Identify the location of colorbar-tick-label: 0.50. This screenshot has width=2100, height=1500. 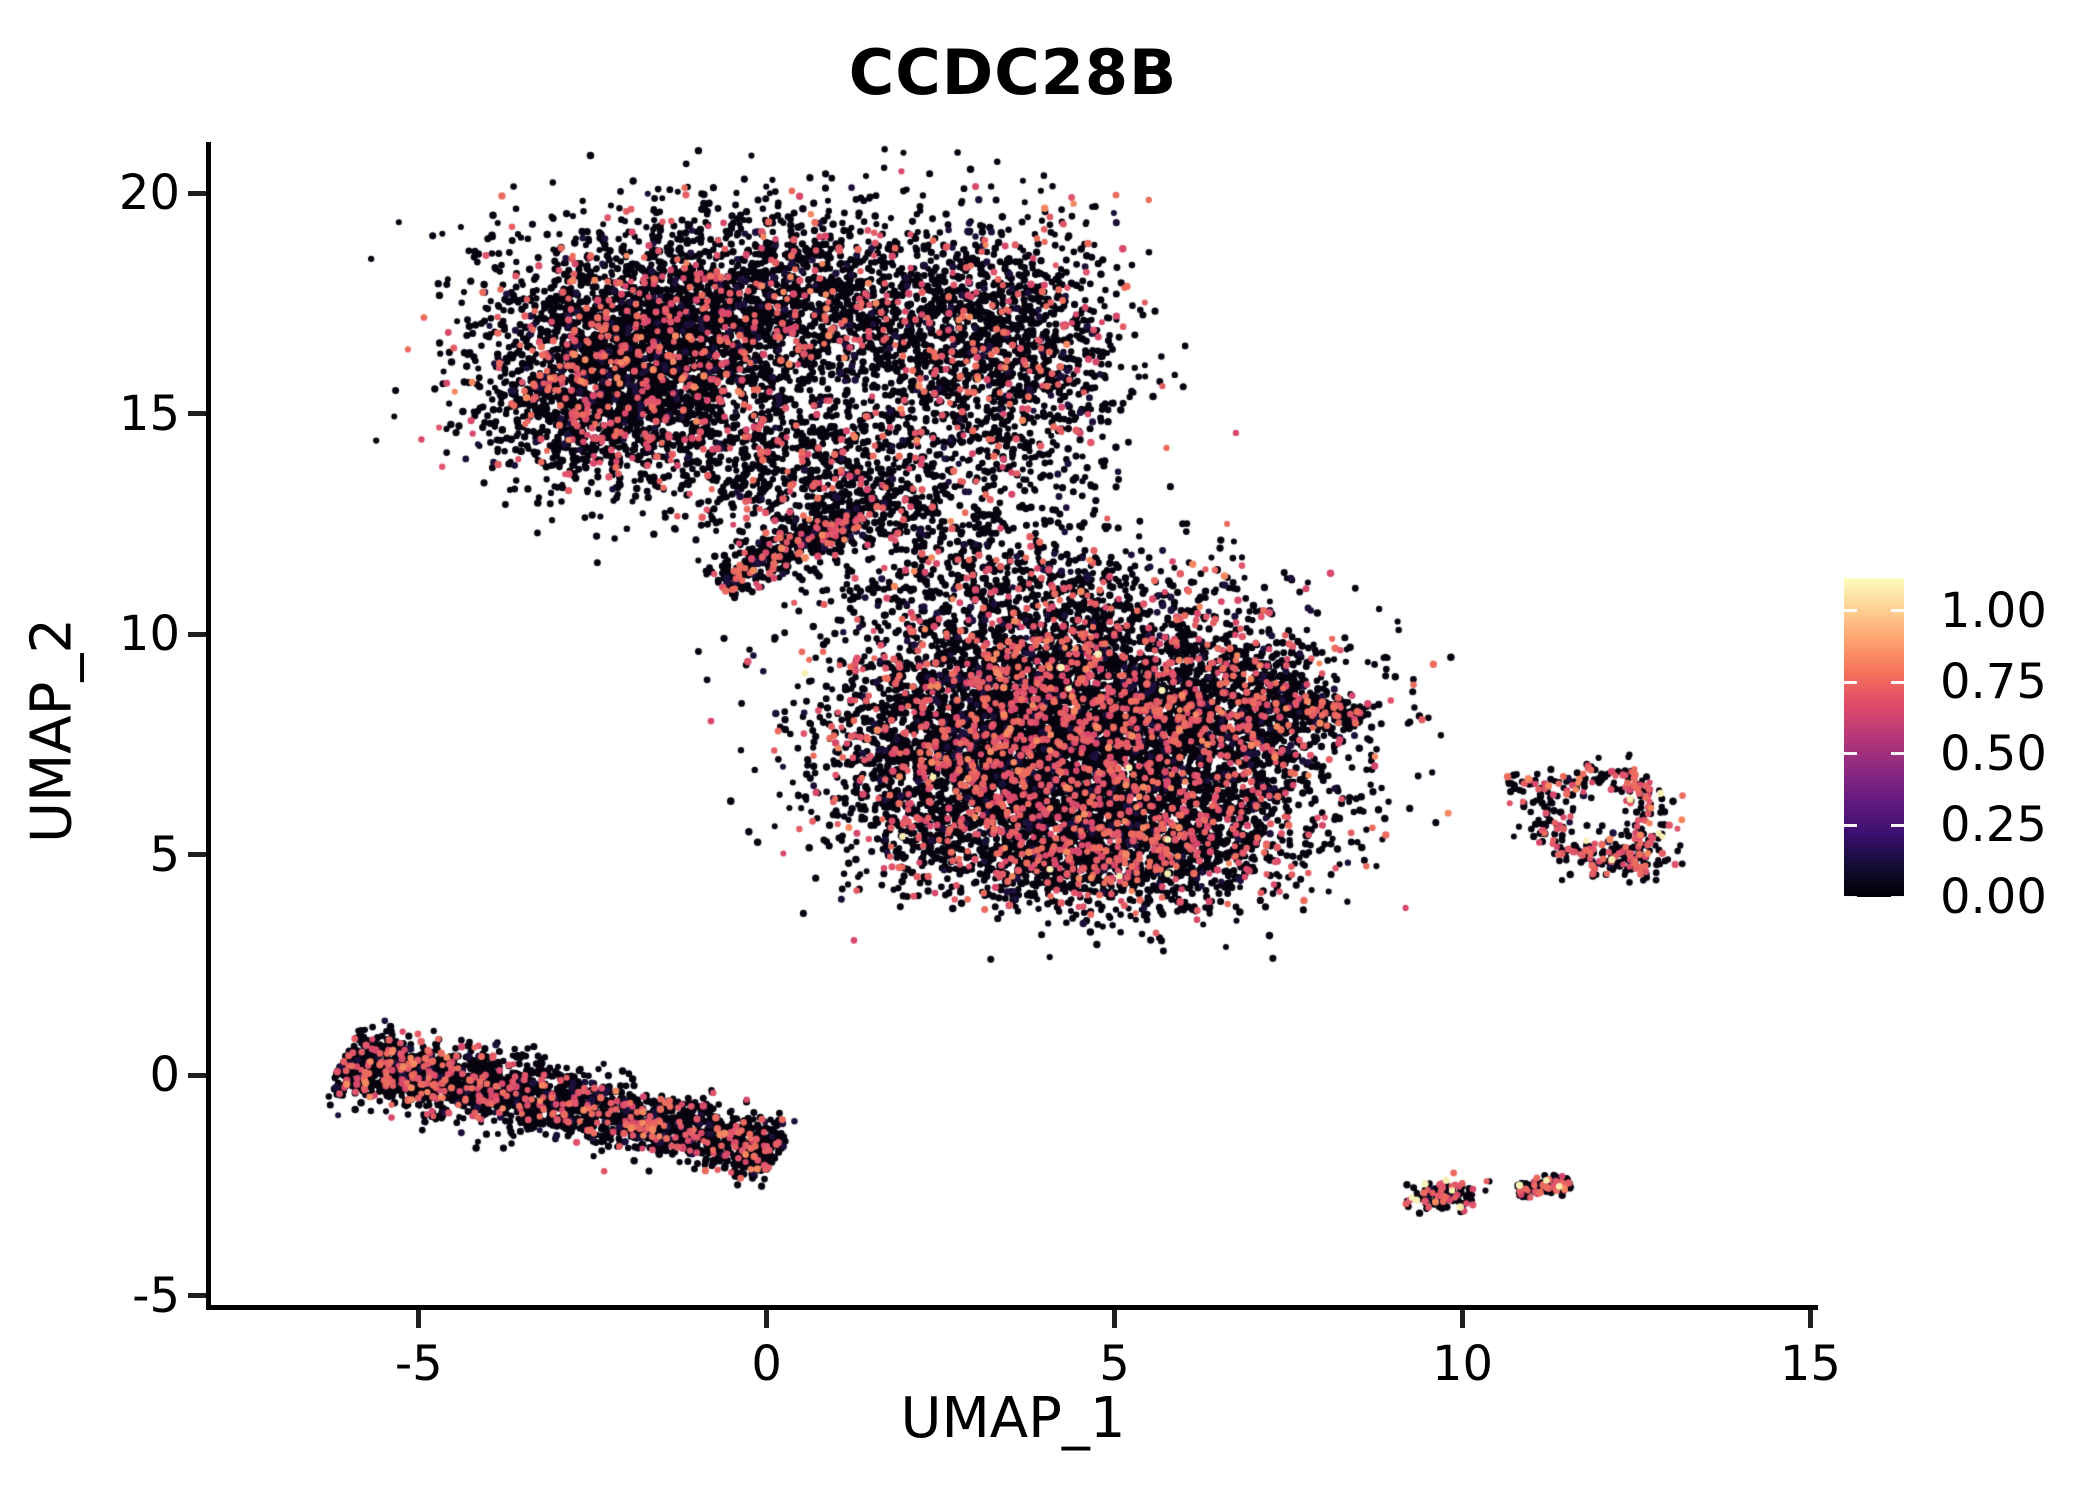
(1993, 753).